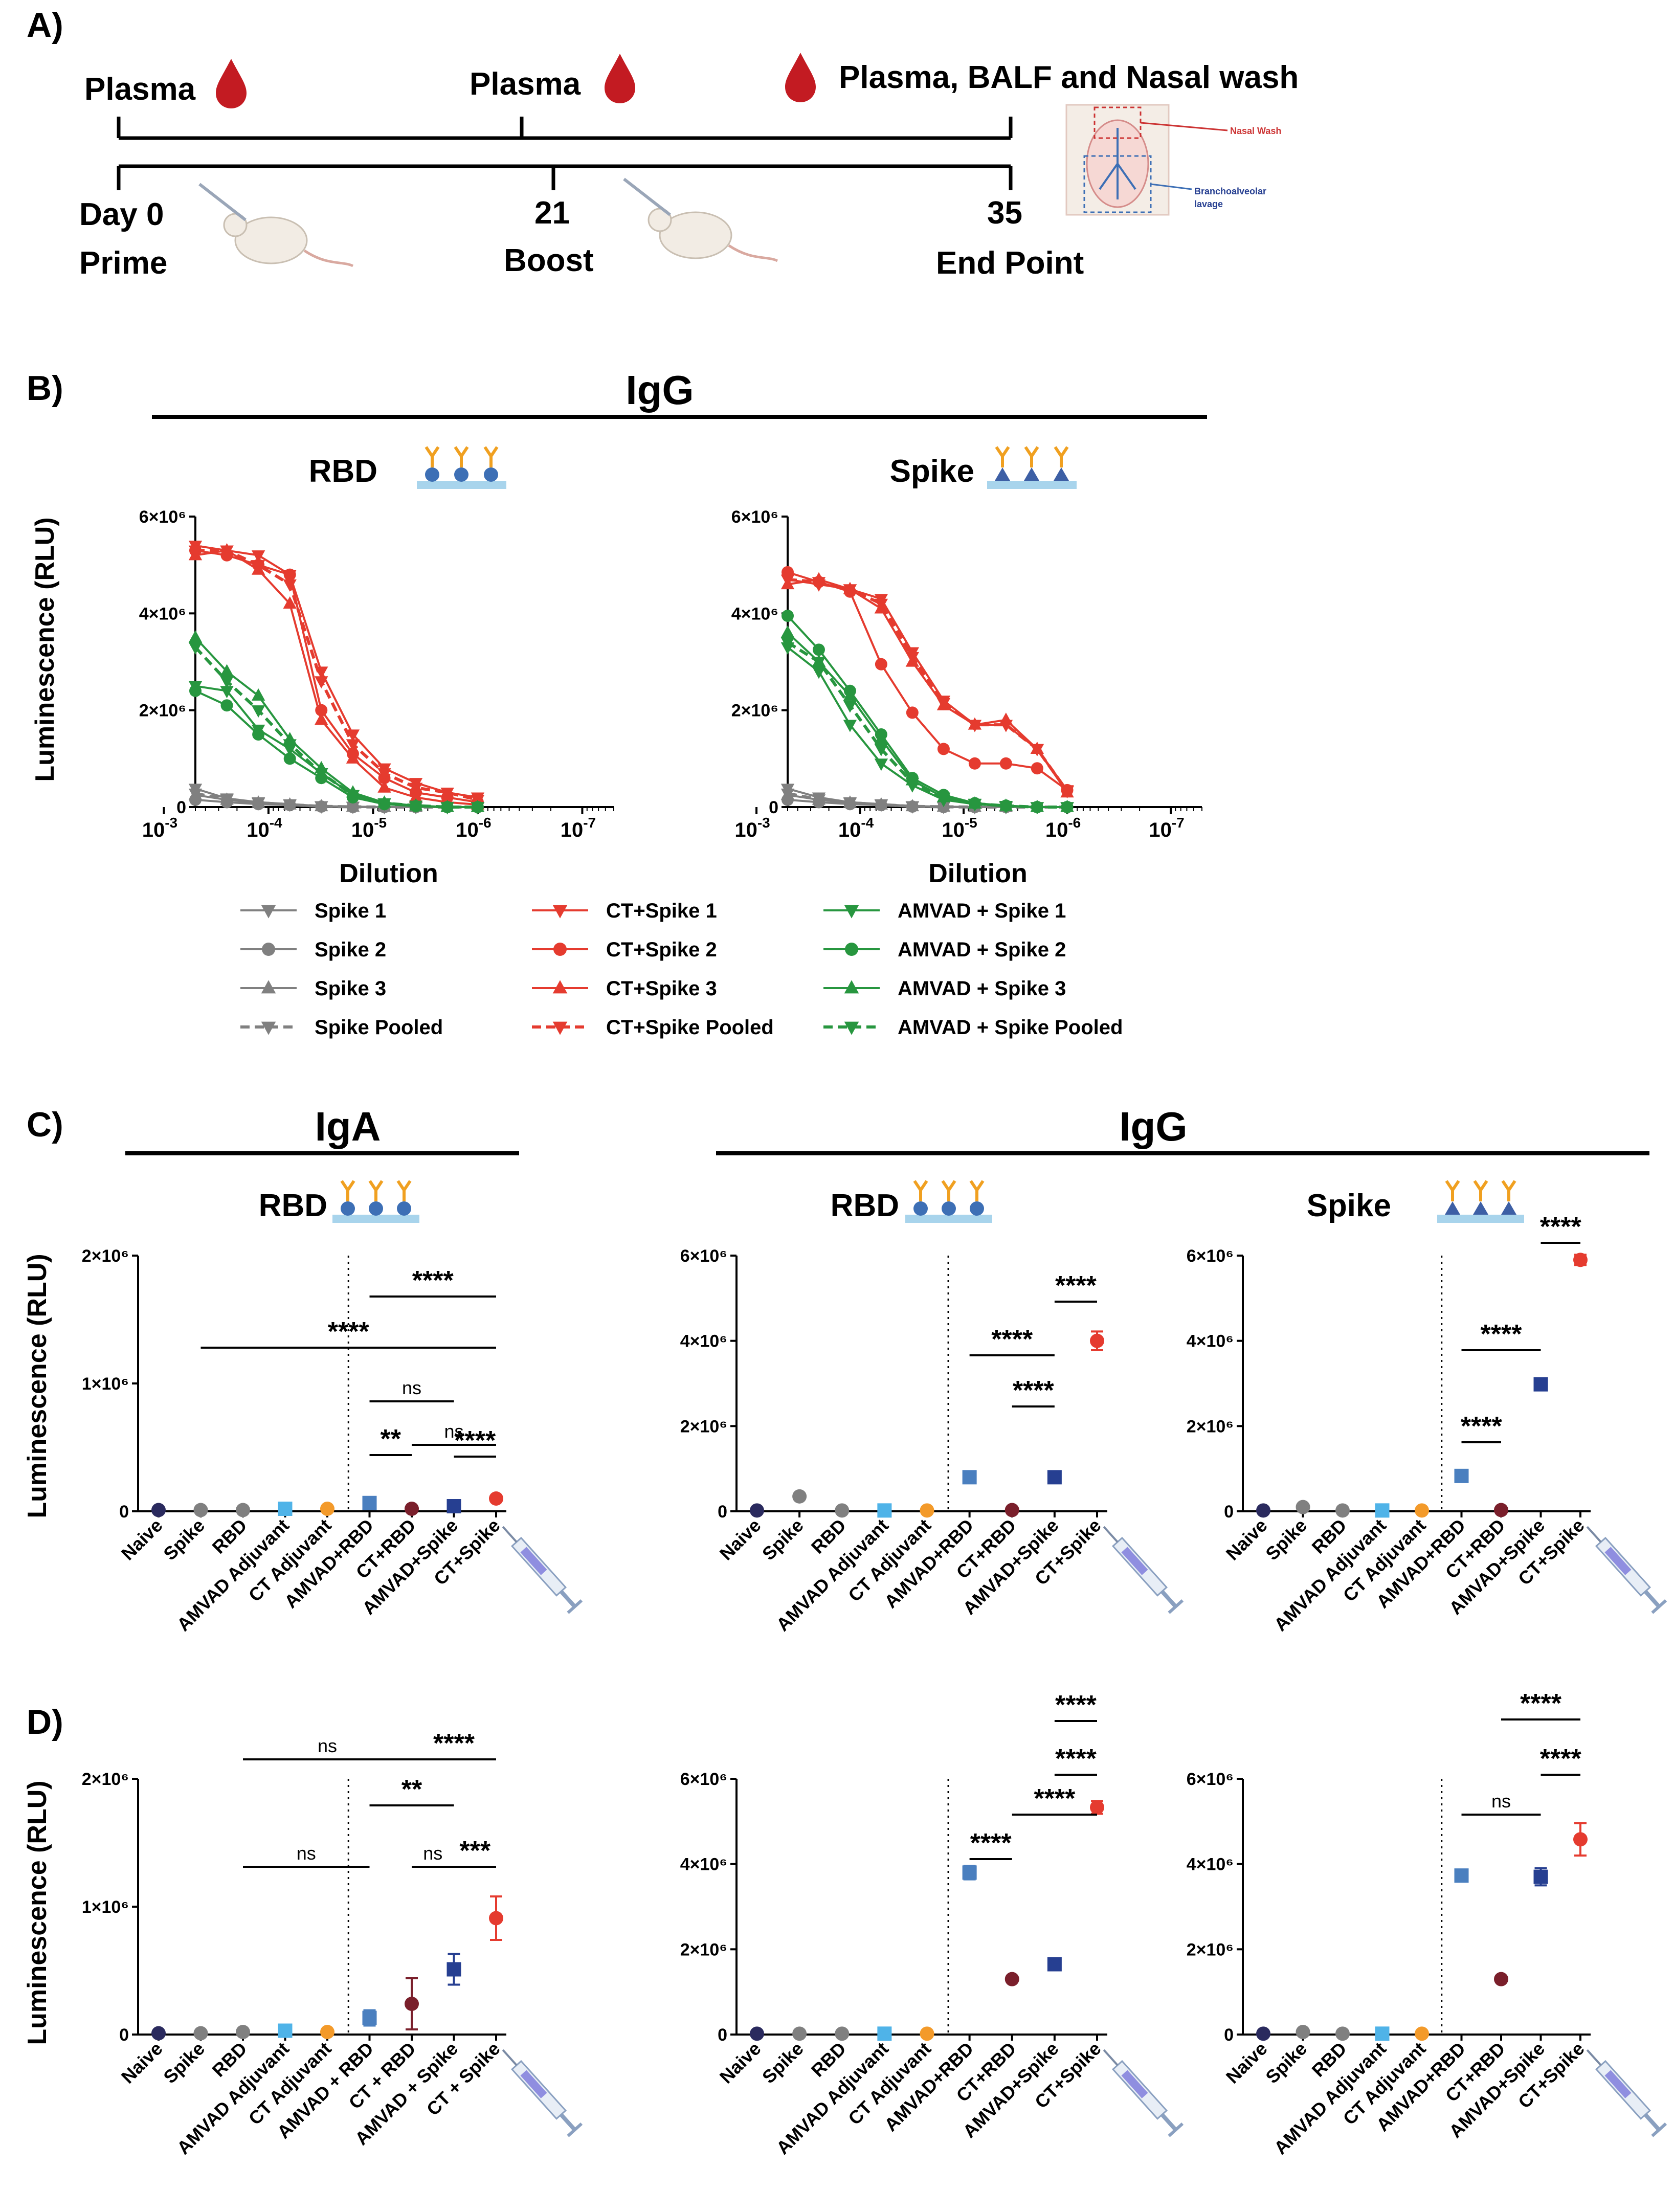 This screenshot has height=2212, width=1674. I want to click on timeline-day-0: Day 0, so click(121, 214).